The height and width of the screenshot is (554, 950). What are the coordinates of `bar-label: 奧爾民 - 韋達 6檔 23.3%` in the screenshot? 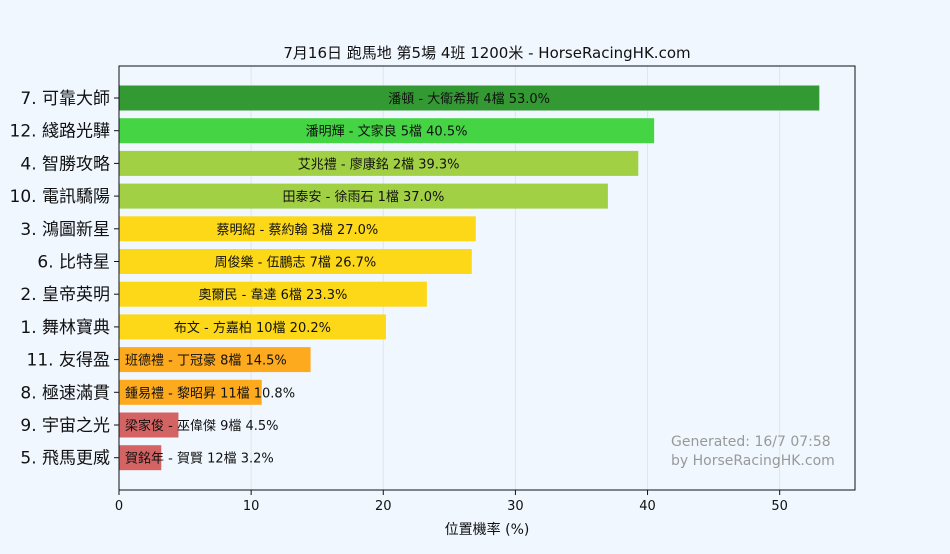 It's located at (273, 295).